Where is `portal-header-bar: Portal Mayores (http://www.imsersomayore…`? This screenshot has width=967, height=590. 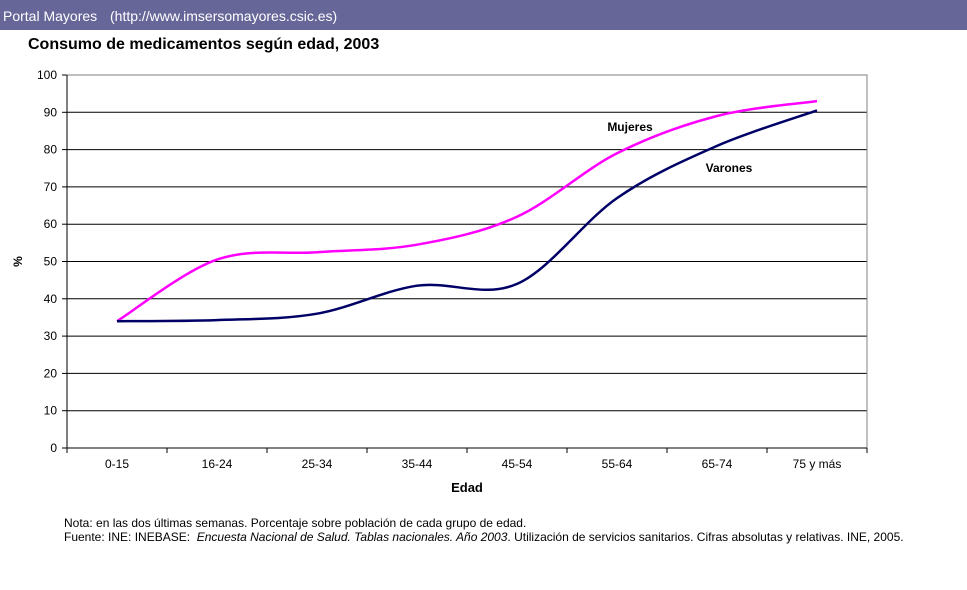 portal-header-bar: Portal Mayores (http://www.imsersomayore… is located at coordinates (483, 15).